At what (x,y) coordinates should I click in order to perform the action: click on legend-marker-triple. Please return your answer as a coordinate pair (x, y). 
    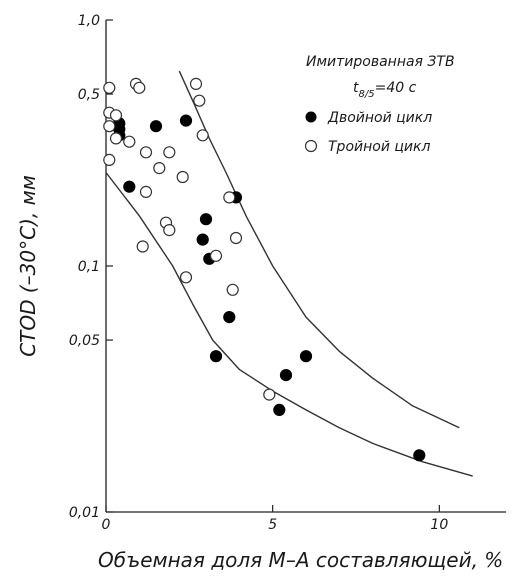
    Looking at the image, I should click on (311, 146).